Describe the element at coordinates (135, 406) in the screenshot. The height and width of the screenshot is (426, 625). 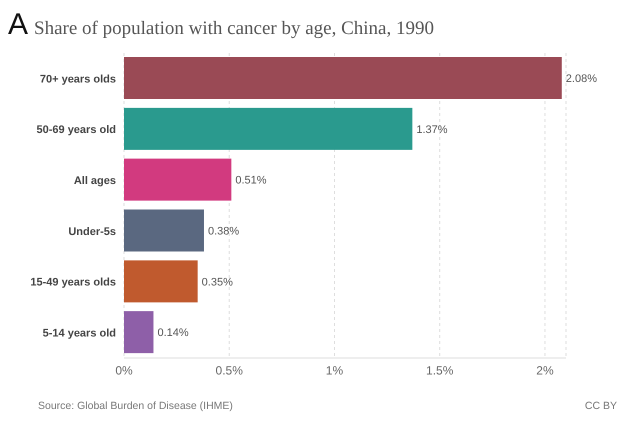
I see `source-note: Source: Global Burden of Disease (IHME)` at that location.